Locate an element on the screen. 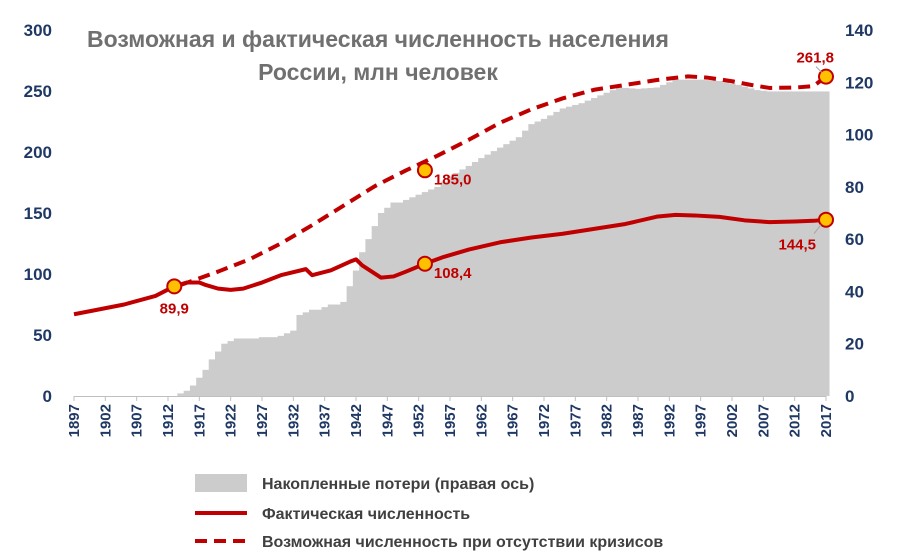 The image size is (900, 560). y-right-tick-label: 0 is located at coordinates (849, 396).